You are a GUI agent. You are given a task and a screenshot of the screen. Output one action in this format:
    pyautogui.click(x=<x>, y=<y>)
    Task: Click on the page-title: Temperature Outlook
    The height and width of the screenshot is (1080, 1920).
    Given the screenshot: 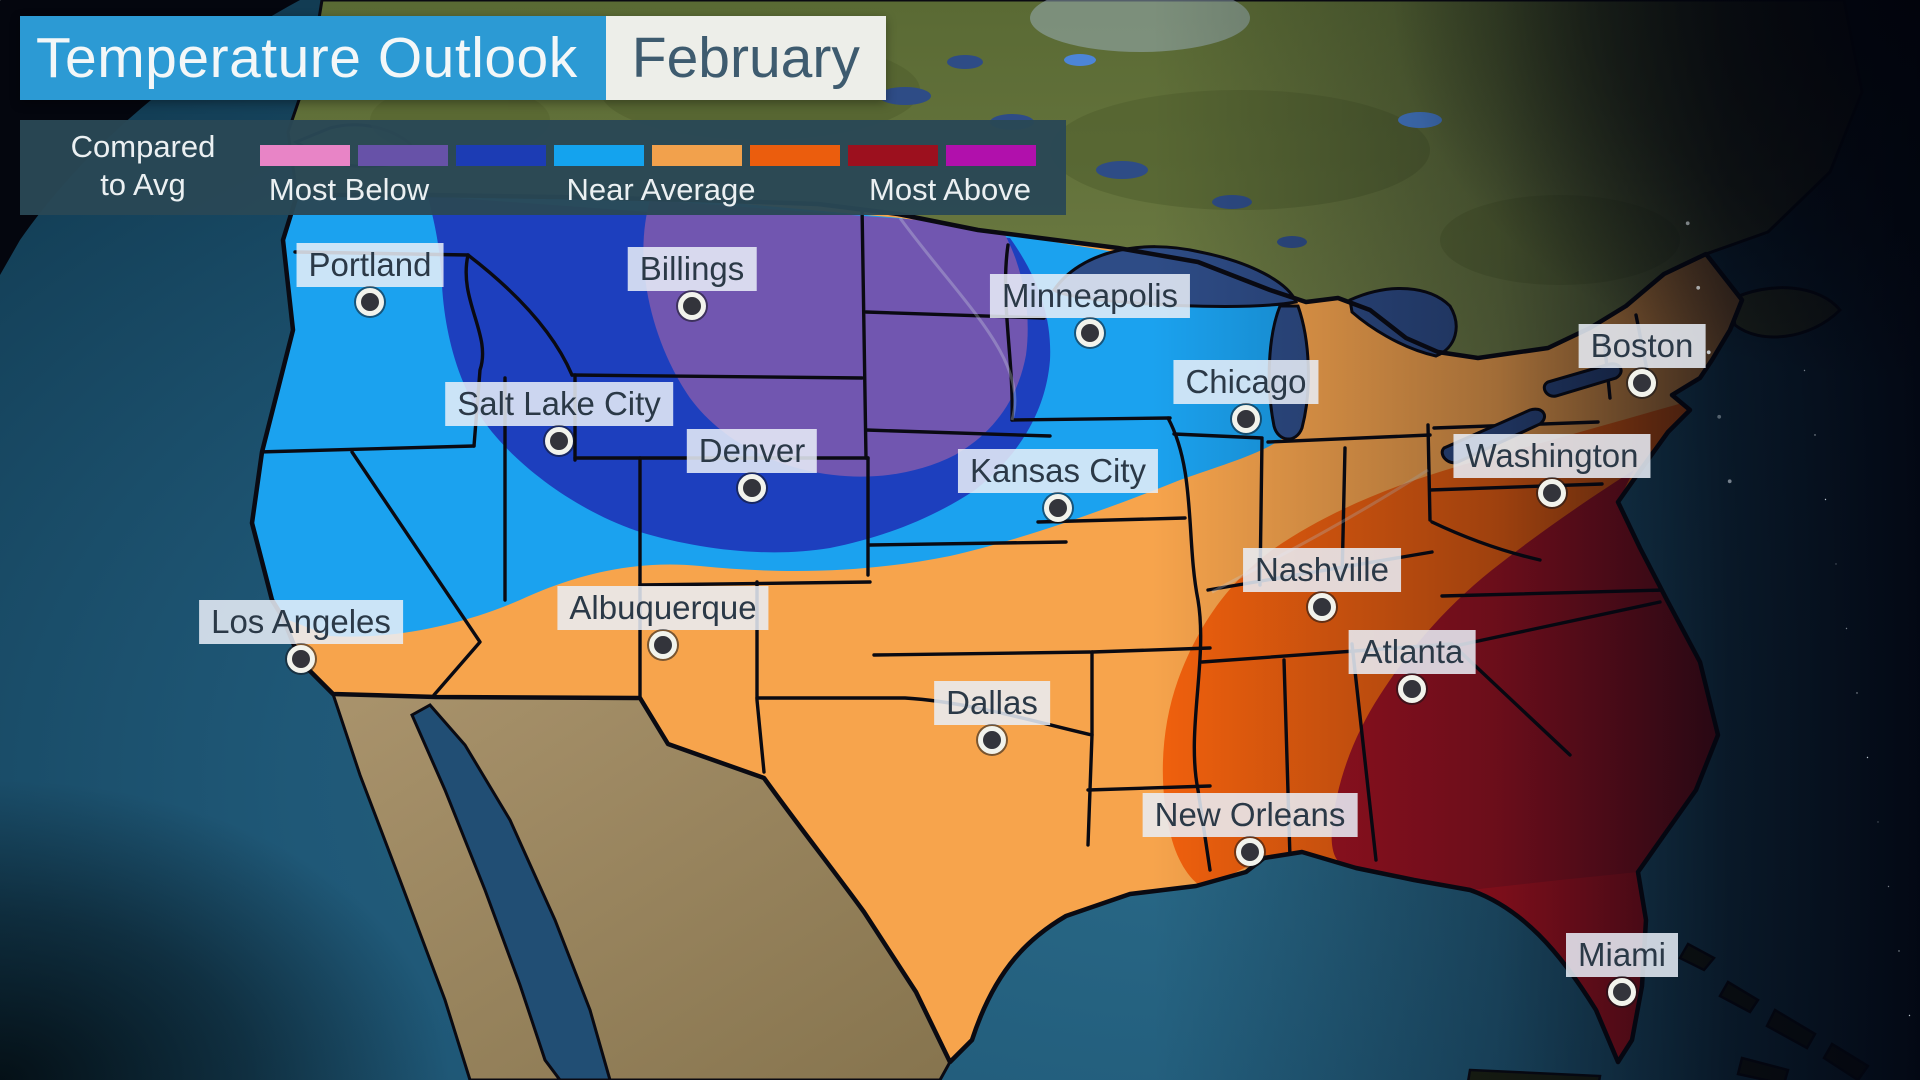 What is the action you would take?
    pyautogui.click(x=313, y=58)
    